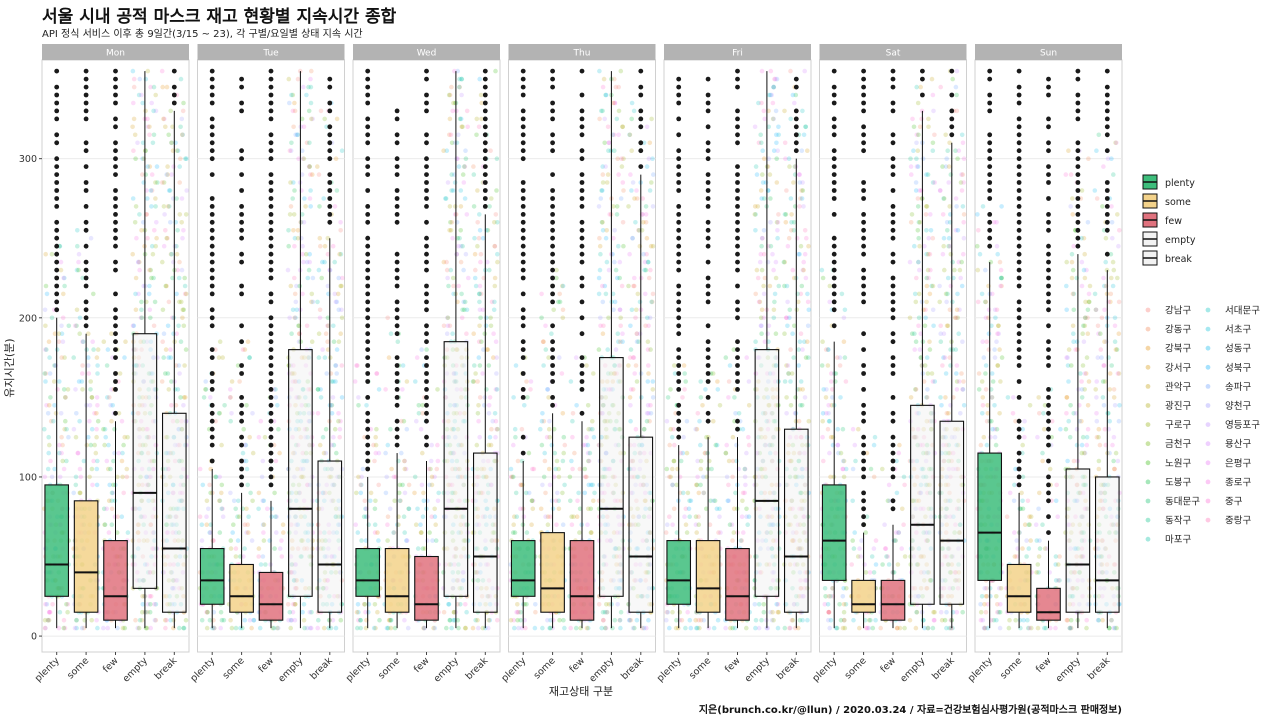  I want to click on box-thu-some, so click(552, 348).